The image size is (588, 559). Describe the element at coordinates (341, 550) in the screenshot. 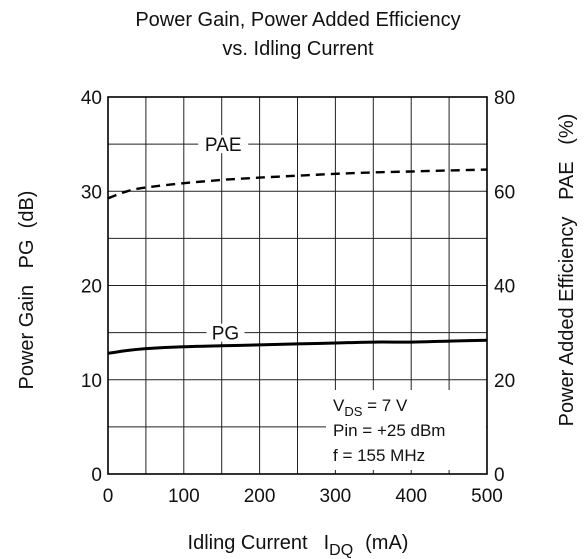

I see `x-axis-label-subscript: DQ` at that location.